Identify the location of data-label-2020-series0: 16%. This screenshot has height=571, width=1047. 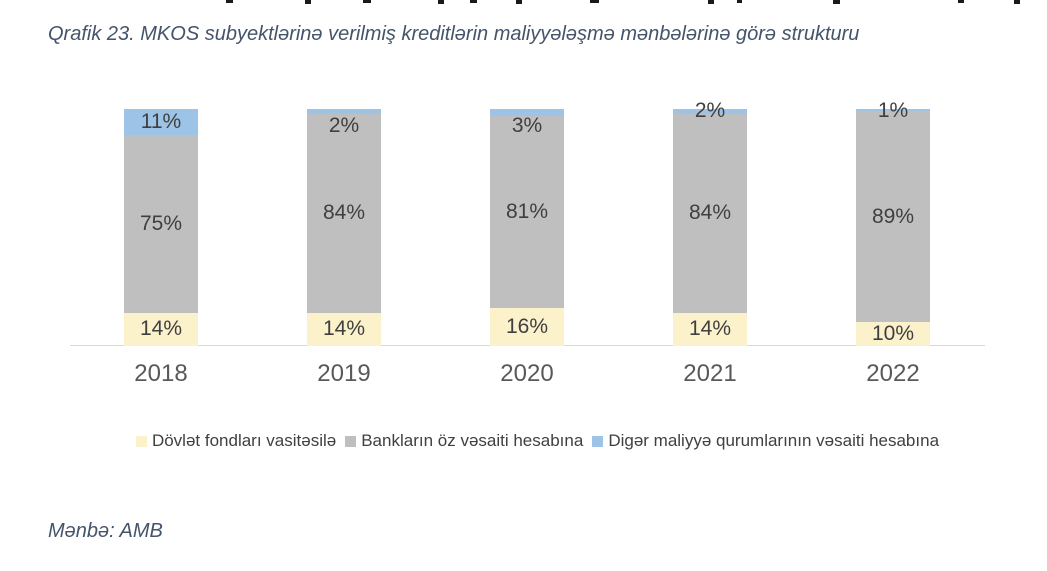
(527, 327).